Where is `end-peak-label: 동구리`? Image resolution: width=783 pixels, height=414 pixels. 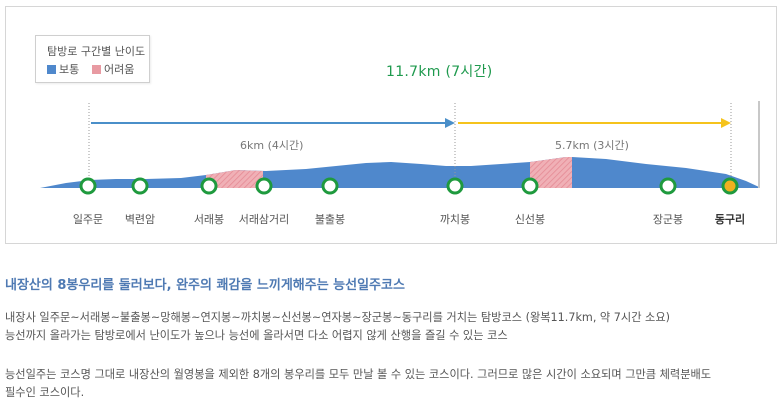 end-peak-label: 동구리 is located at coordinates (730, 219).